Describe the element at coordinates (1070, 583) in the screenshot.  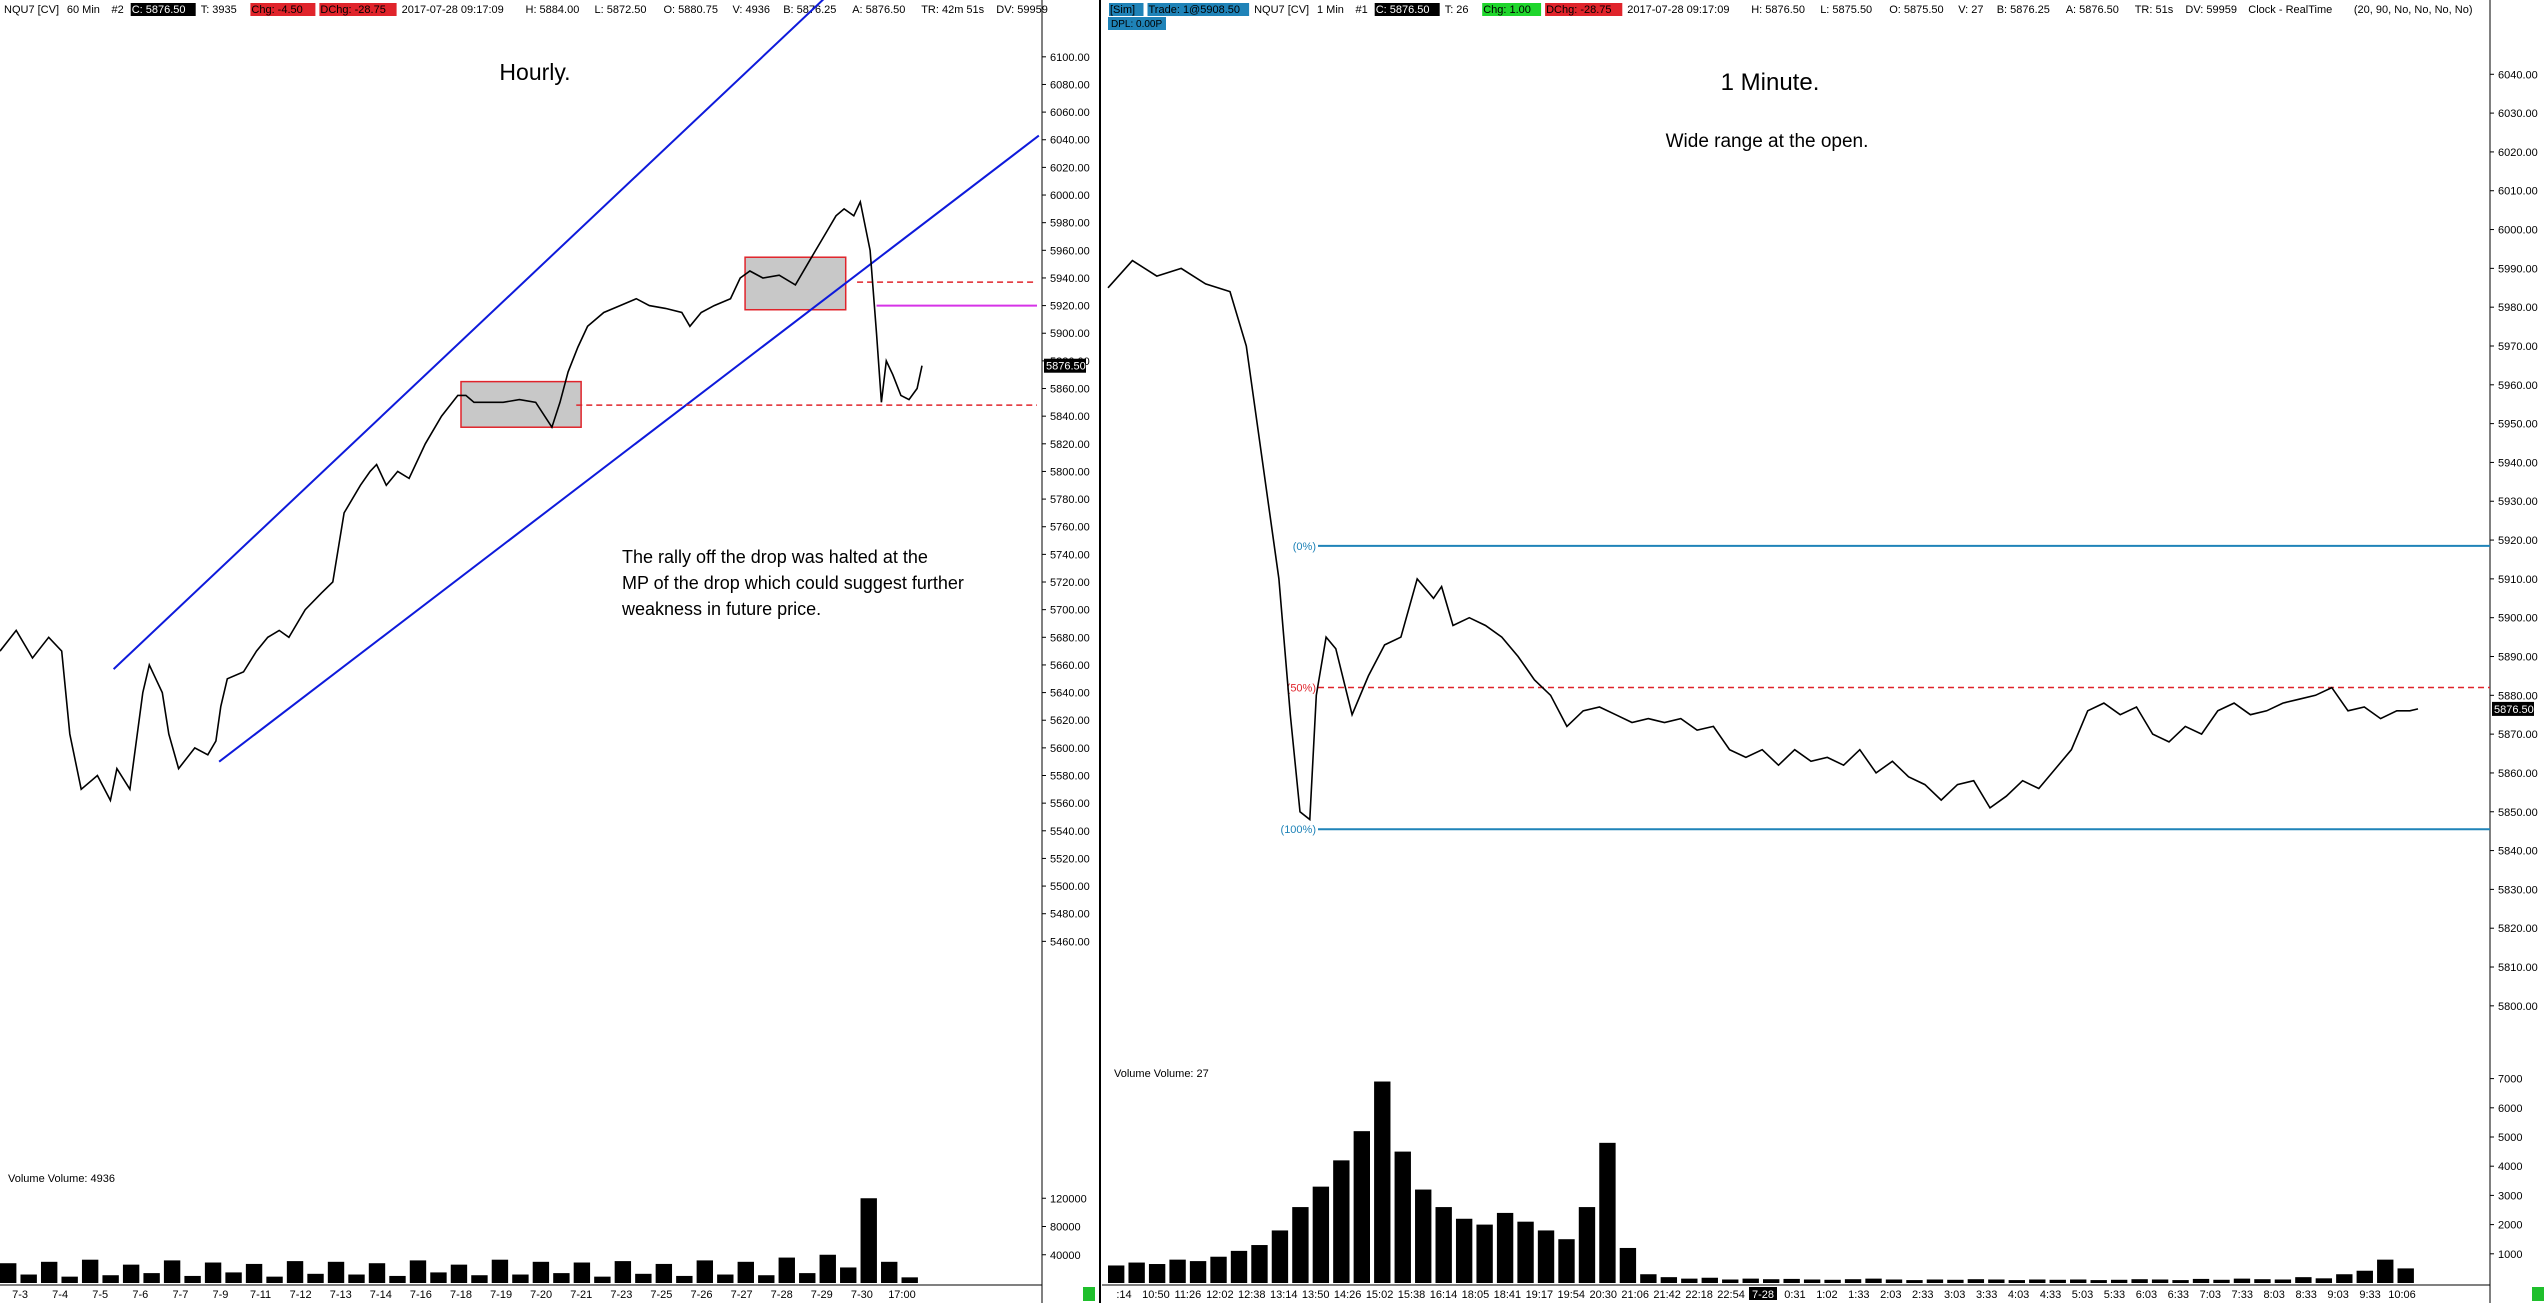
I see `y-tick-label: 5720.00` at that location.